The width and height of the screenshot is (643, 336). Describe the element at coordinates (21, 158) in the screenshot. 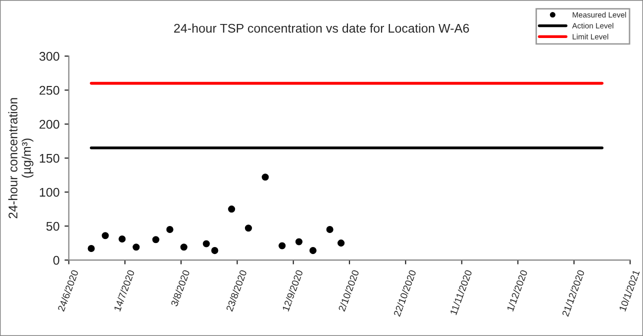

I see `y-axis-title: 24-hour concentration (µg/m³)` at that location.